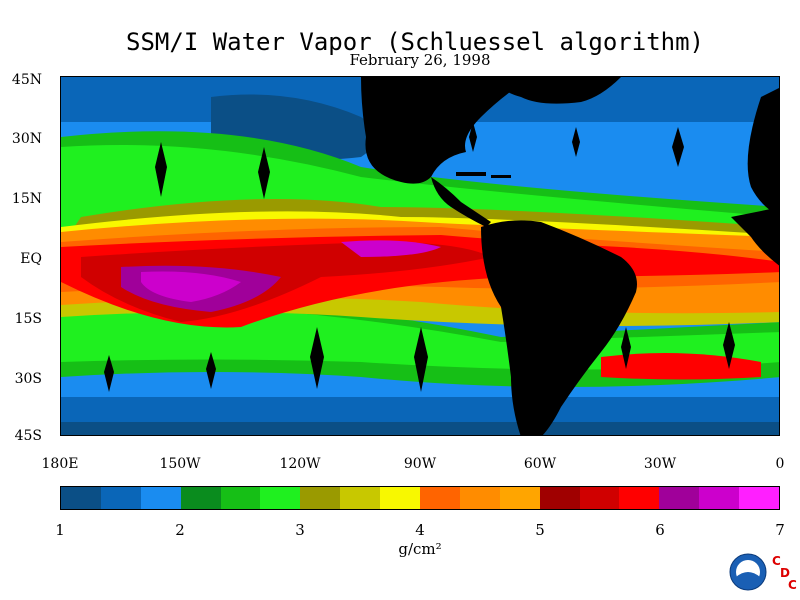 This screenshot has width=800, height=600. Describe the element at coordinates (660, 464) in the screenshot. I see `lon-label-30w: 30W` at that location.